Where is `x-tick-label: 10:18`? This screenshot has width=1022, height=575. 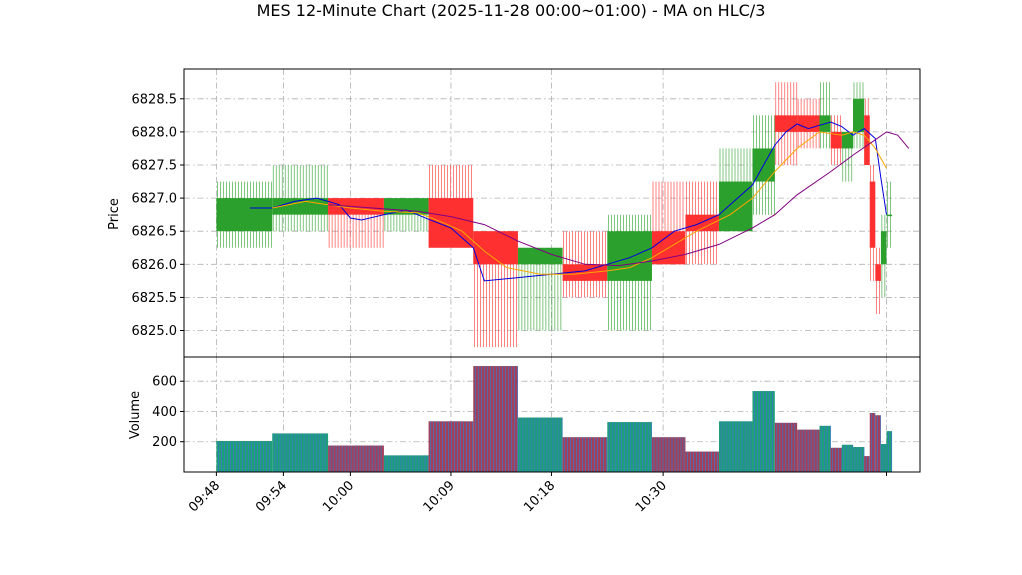
x-tick-label: 10:18 is located at coordinates (539, 496).